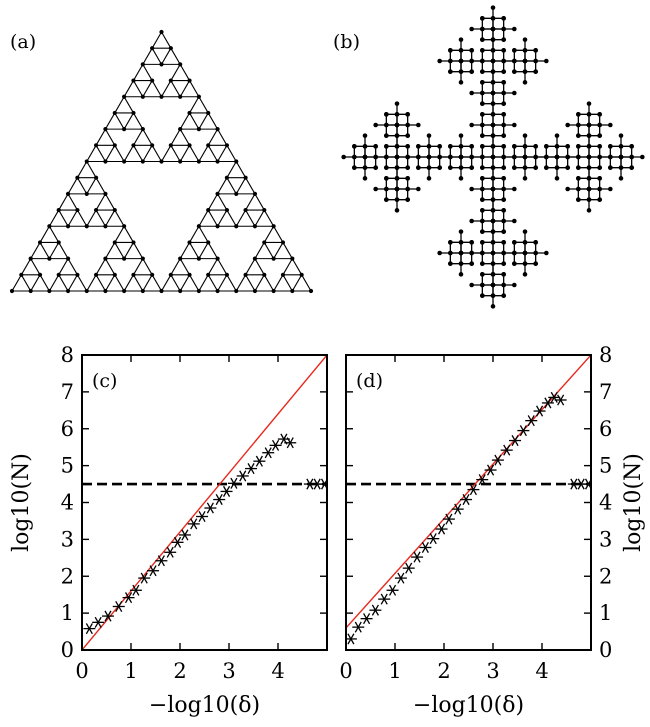  Describe the element at coordinates (586, 484) in the screenshot. I see `saturated-point` at that location.